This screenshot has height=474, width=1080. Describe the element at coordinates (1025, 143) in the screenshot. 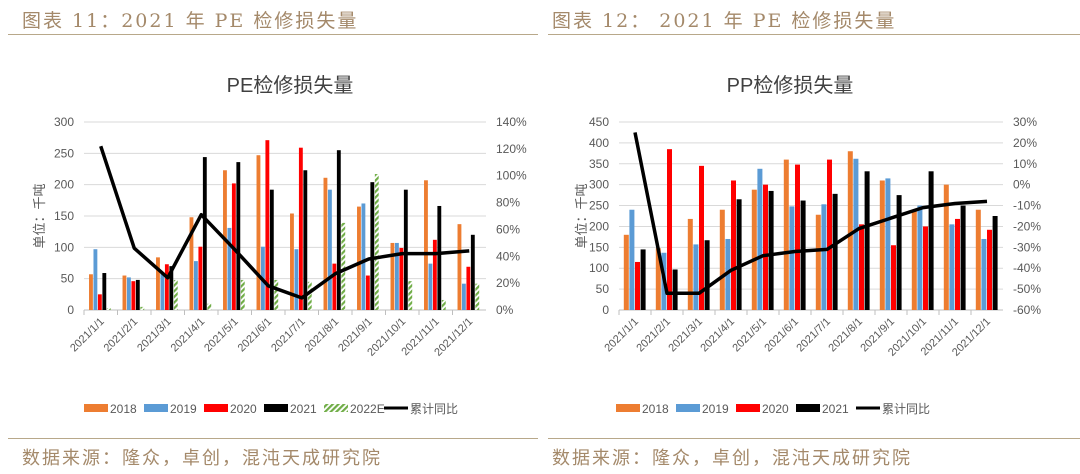

I see `y2-tick-label: 20%` at that location.